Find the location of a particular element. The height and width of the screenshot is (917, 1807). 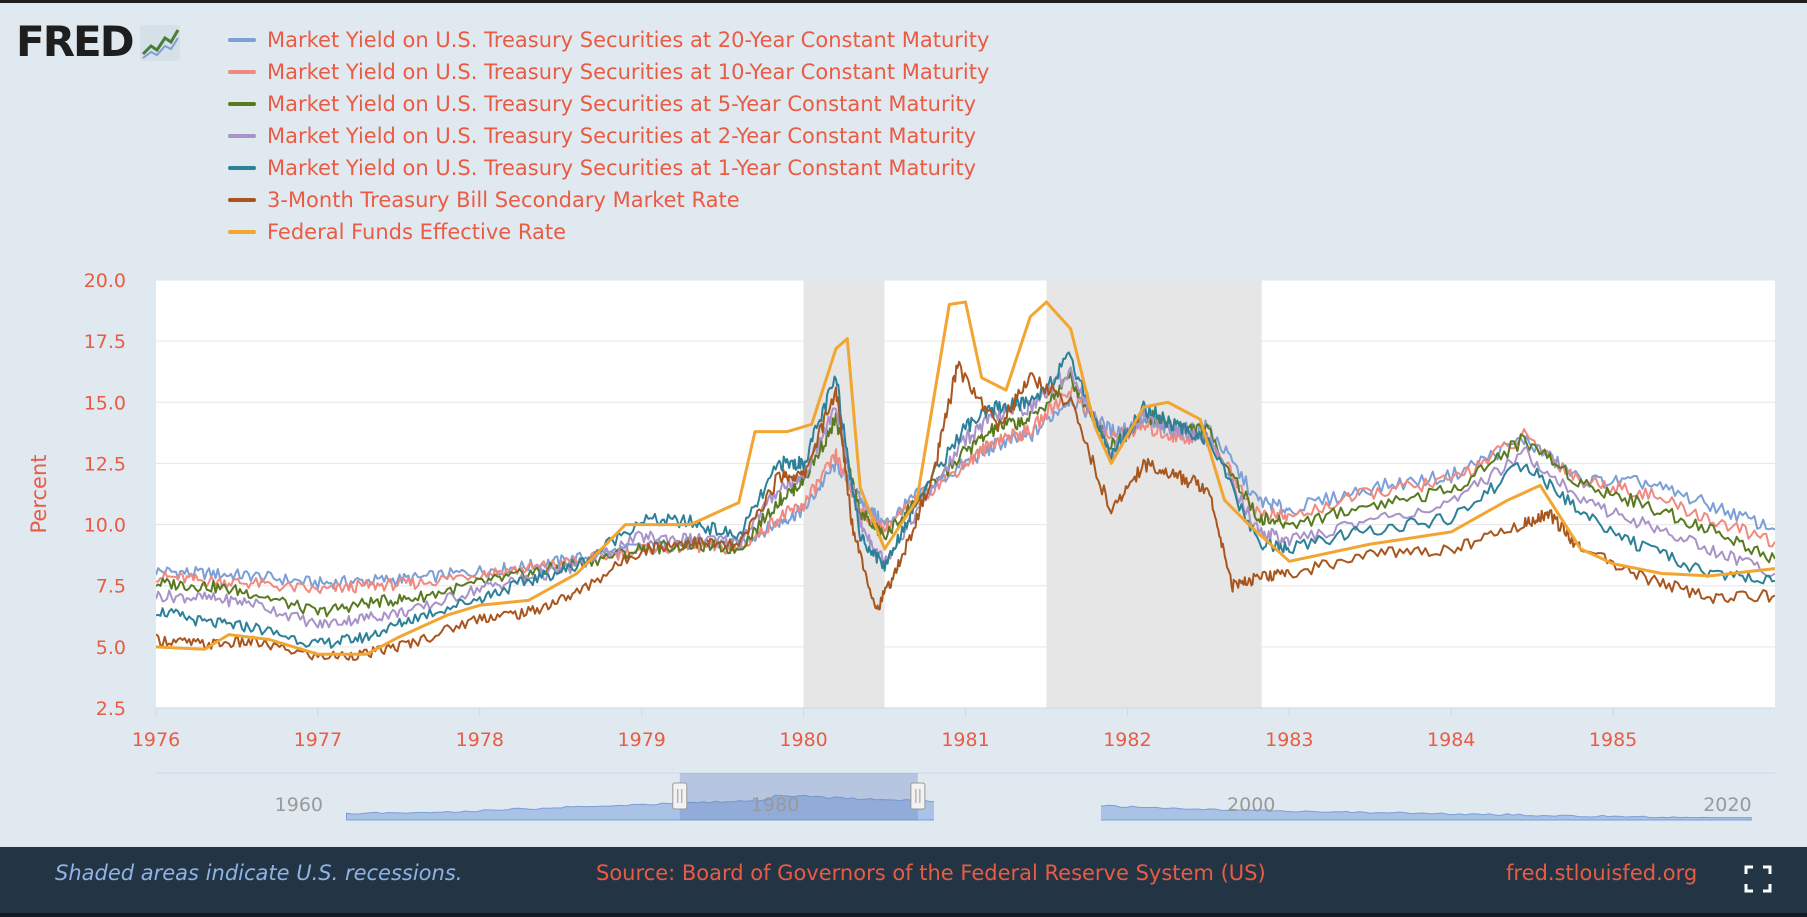

navigator-selection is located at coordinates (798, 796).